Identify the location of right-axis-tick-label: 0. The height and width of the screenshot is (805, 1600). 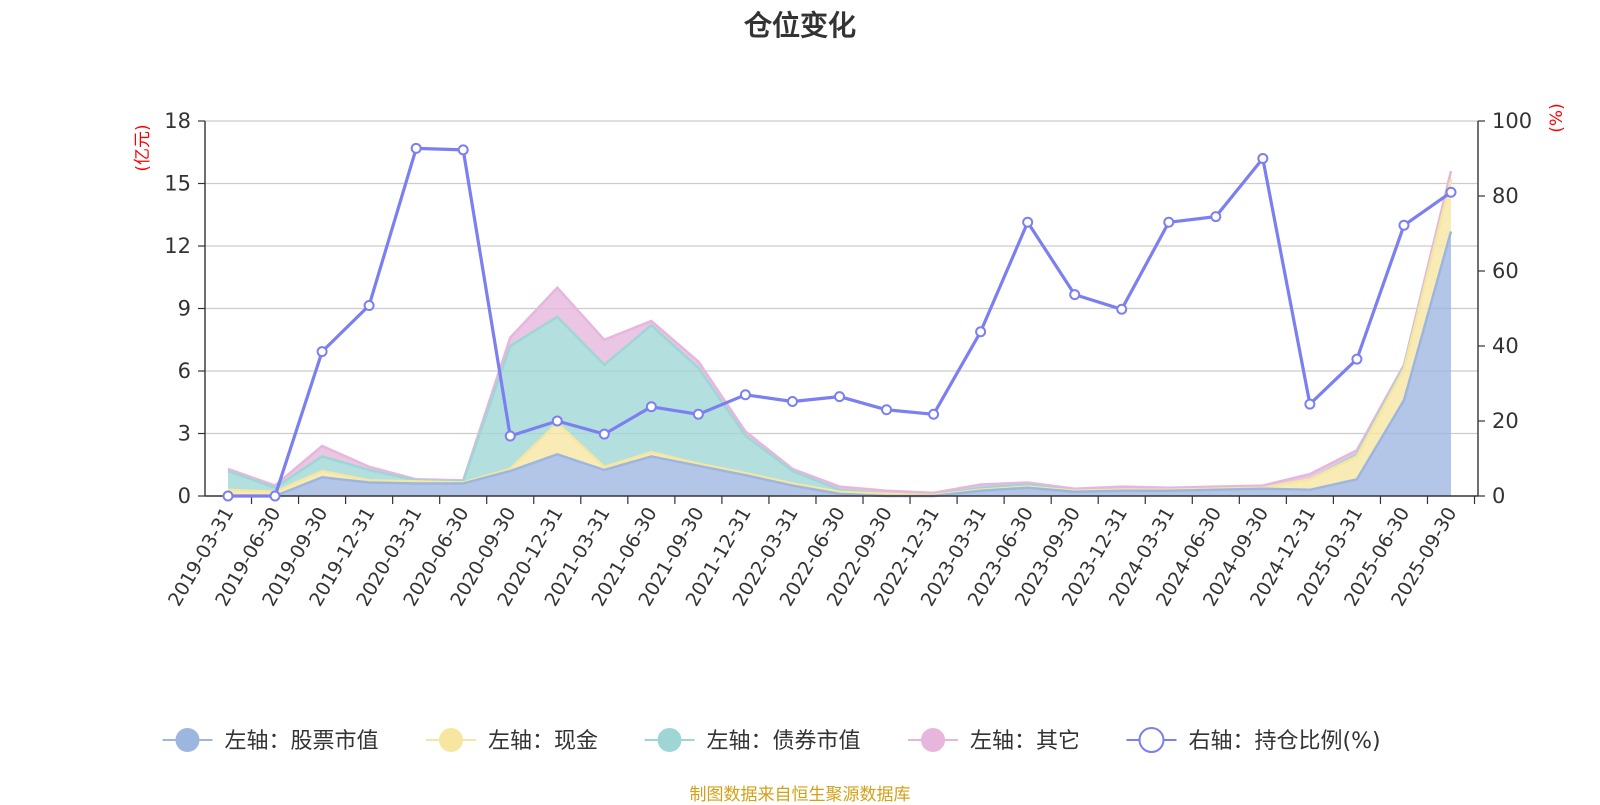
(1498, 496).